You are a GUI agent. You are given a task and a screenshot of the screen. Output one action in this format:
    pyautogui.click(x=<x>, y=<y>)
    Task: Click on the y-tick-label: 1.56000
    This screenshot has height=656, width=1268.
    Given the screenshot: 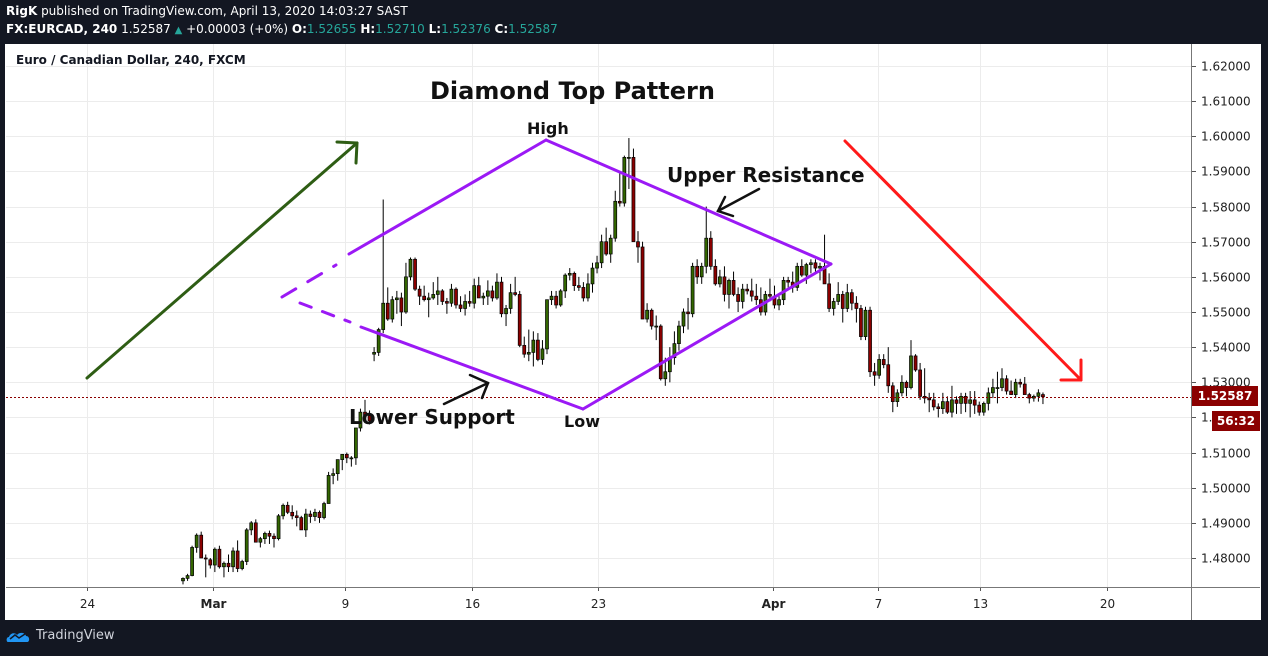 What is the action you would take?
    pyautogui.click(x=1226, y=278)
    